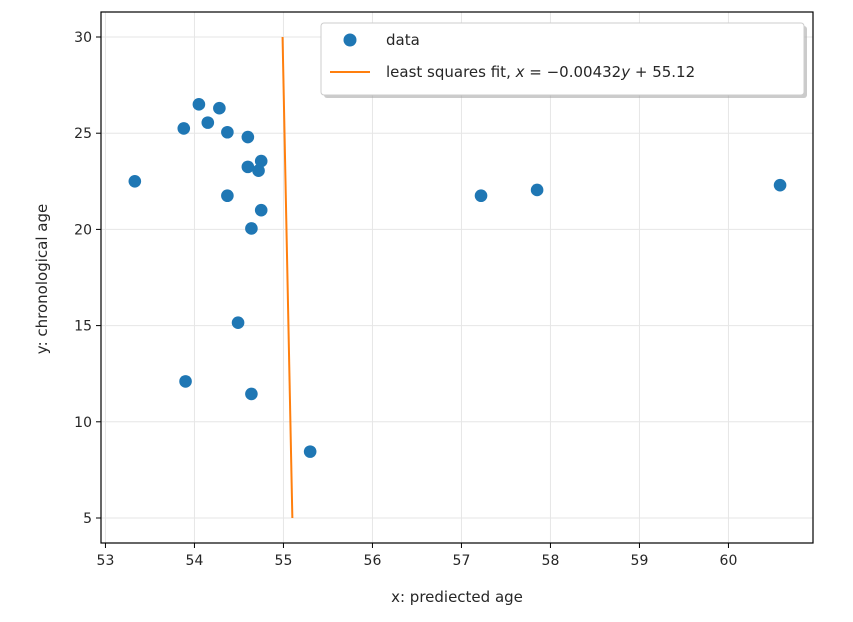 This screenshot has height=622, width=853. What do you see at coordinates (462, 561) in the screenshot?
I see `x-tick-label: 57` at bounding box center [462, 561].